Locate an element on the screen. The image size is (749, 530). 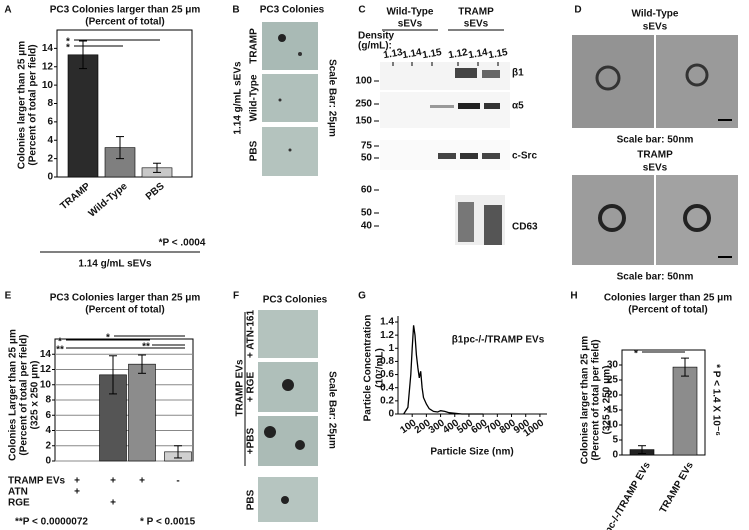
y-tick-label: 15 is located at coordinates (613, 410).